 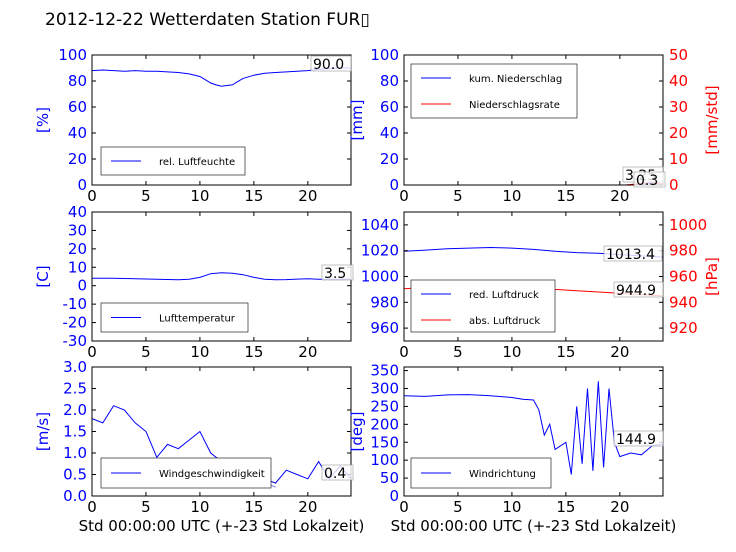 I want to click on y-tick-label: 10, so click(x=77, y=267).